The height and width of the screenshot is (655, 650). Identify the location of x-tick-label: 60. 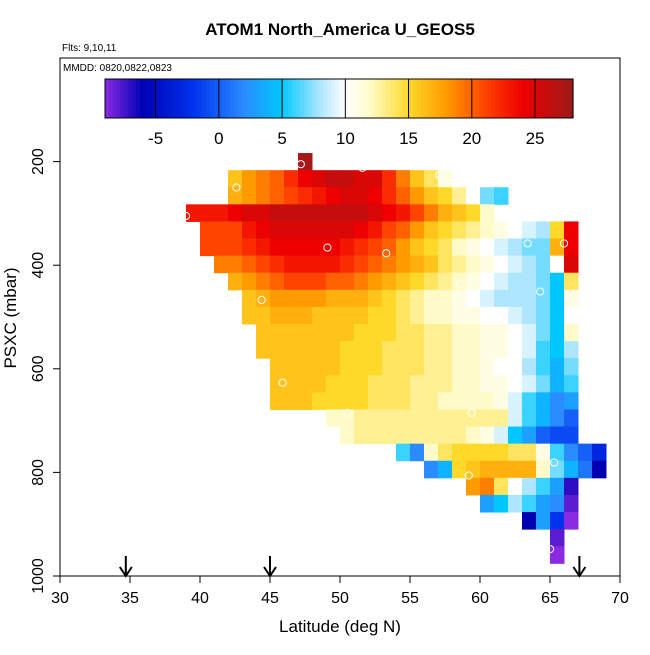
(480, 598).